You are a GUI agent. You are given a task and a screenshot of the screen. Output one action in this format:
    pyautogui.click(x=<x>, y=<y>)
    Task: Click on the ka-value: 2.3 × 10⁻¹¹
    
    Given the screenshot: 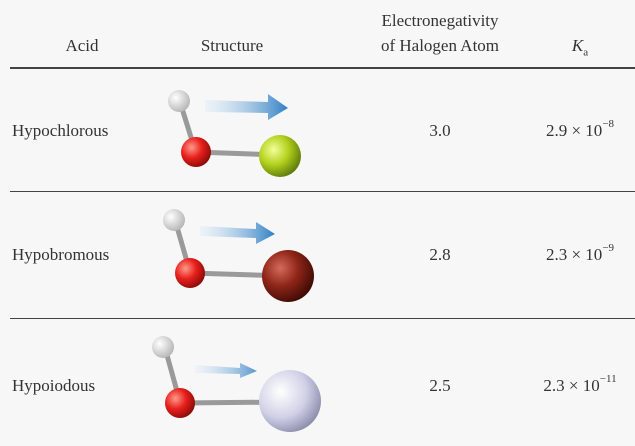 What is the action you would take?
    pyautogui.click(x=580, y=384)
    